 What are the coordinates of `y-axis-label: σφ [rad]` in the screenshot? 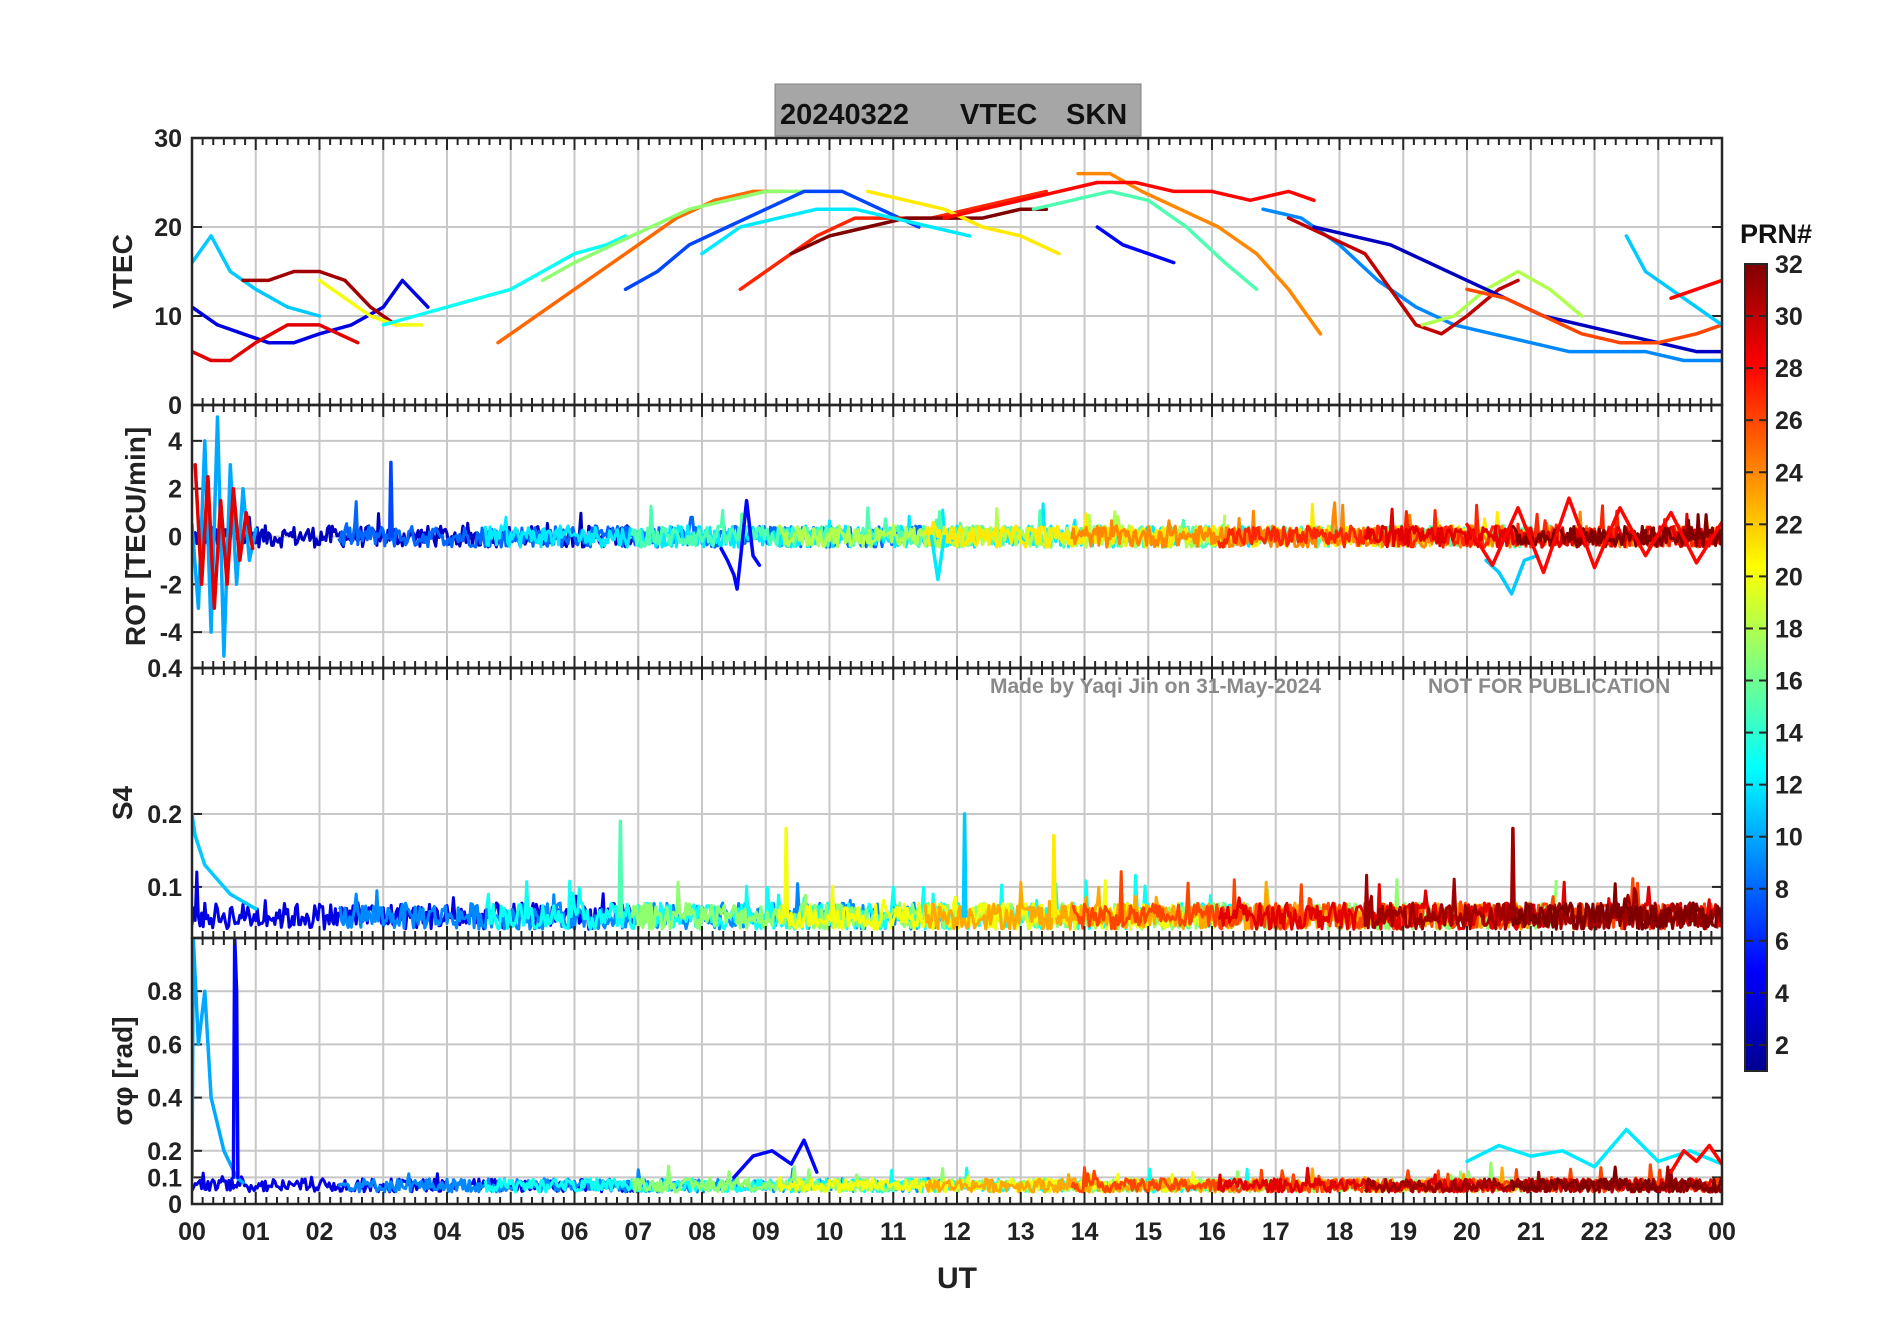 It's located at (122, 1070).